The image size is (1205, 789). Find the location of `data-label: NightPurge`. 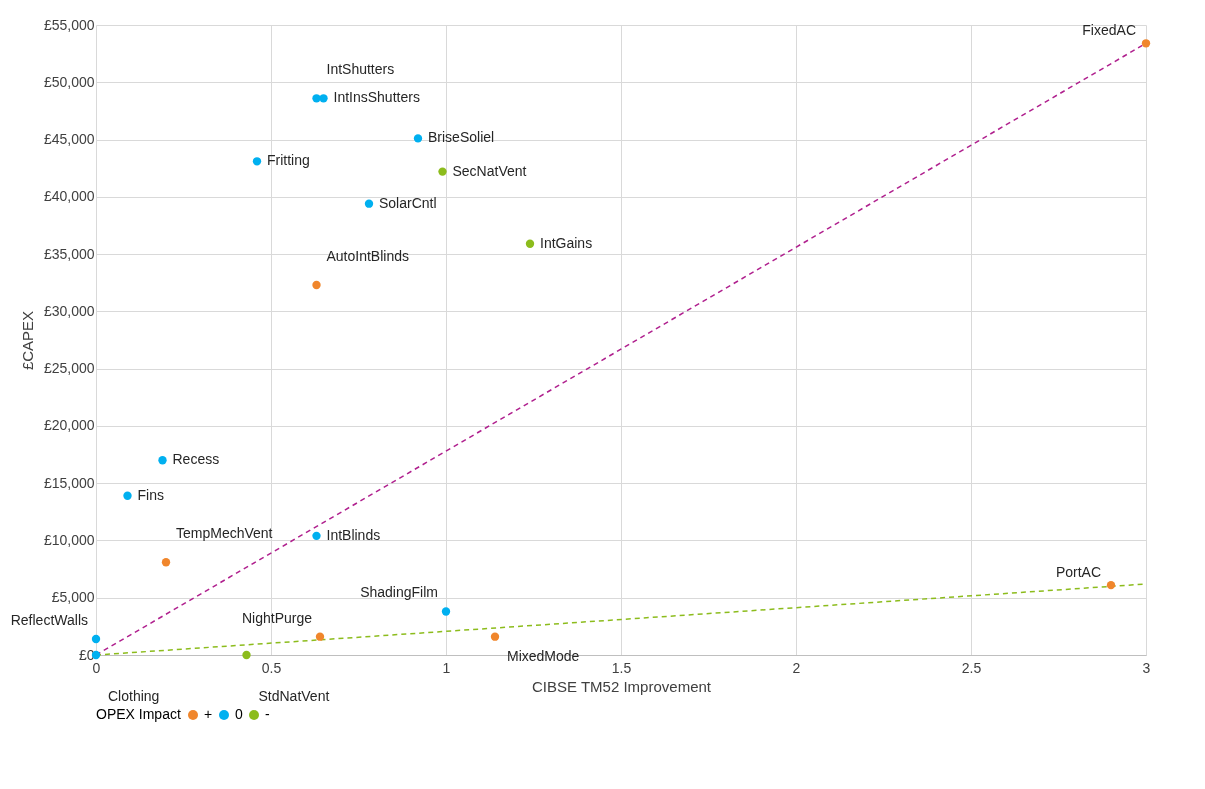

data-label: NightPurge is located at coordinates (277, 617).